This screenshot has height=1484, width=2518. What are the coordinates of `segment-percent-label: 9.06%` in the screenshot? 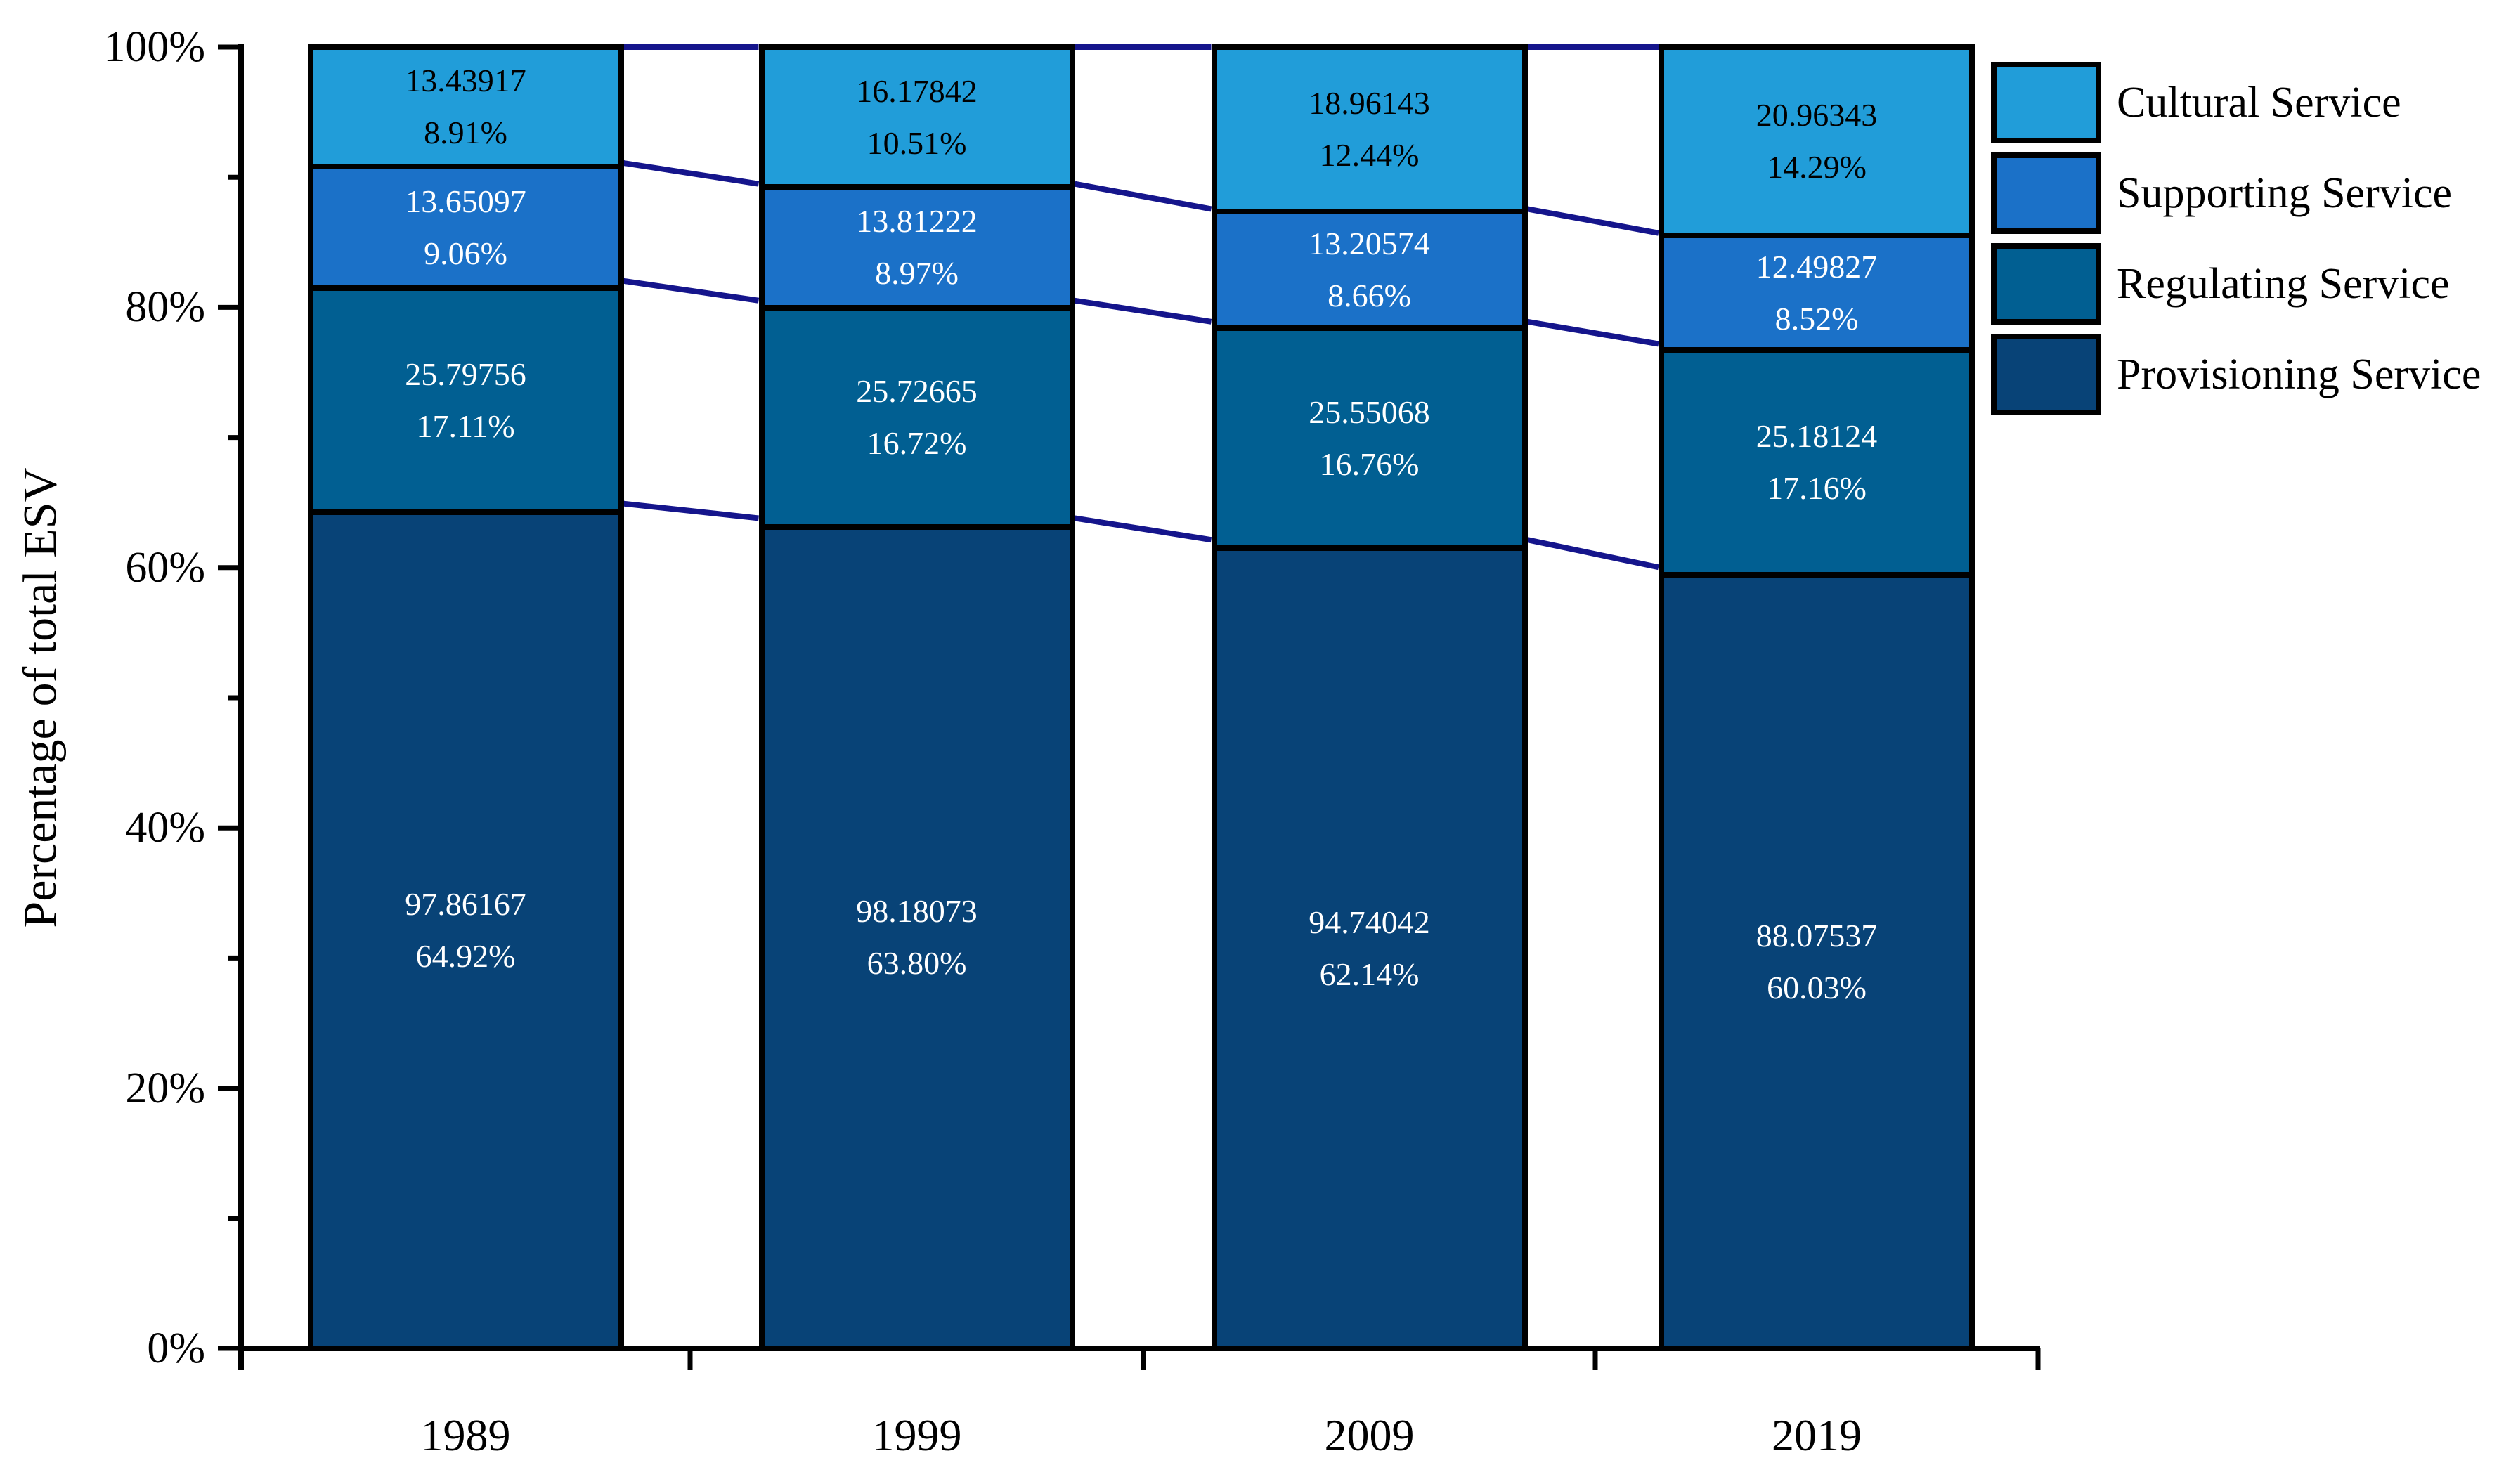 It's located at (465, 253).